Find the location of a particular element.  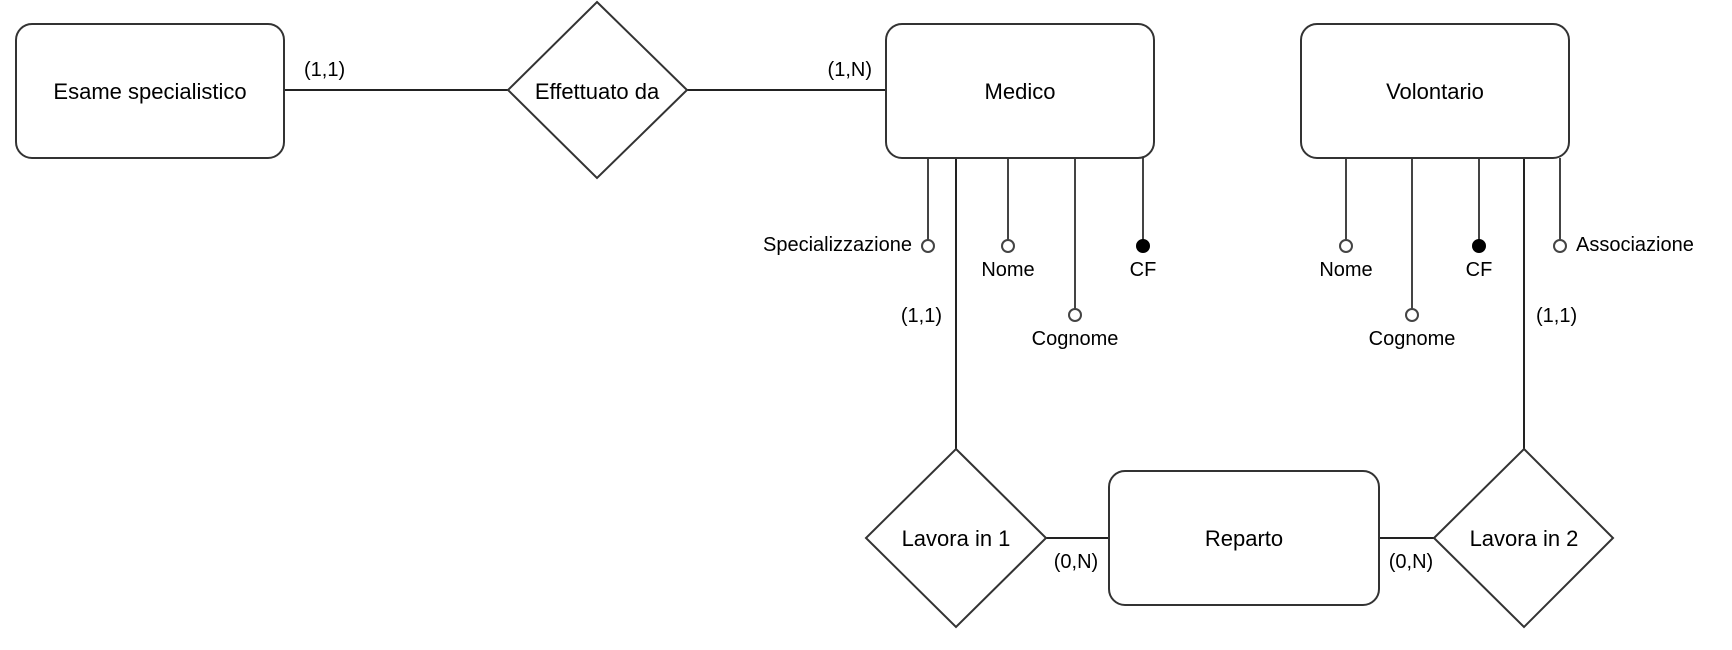

cardinality-volontario-lavora2: (1,1) is located at coordinates (1556, 316).